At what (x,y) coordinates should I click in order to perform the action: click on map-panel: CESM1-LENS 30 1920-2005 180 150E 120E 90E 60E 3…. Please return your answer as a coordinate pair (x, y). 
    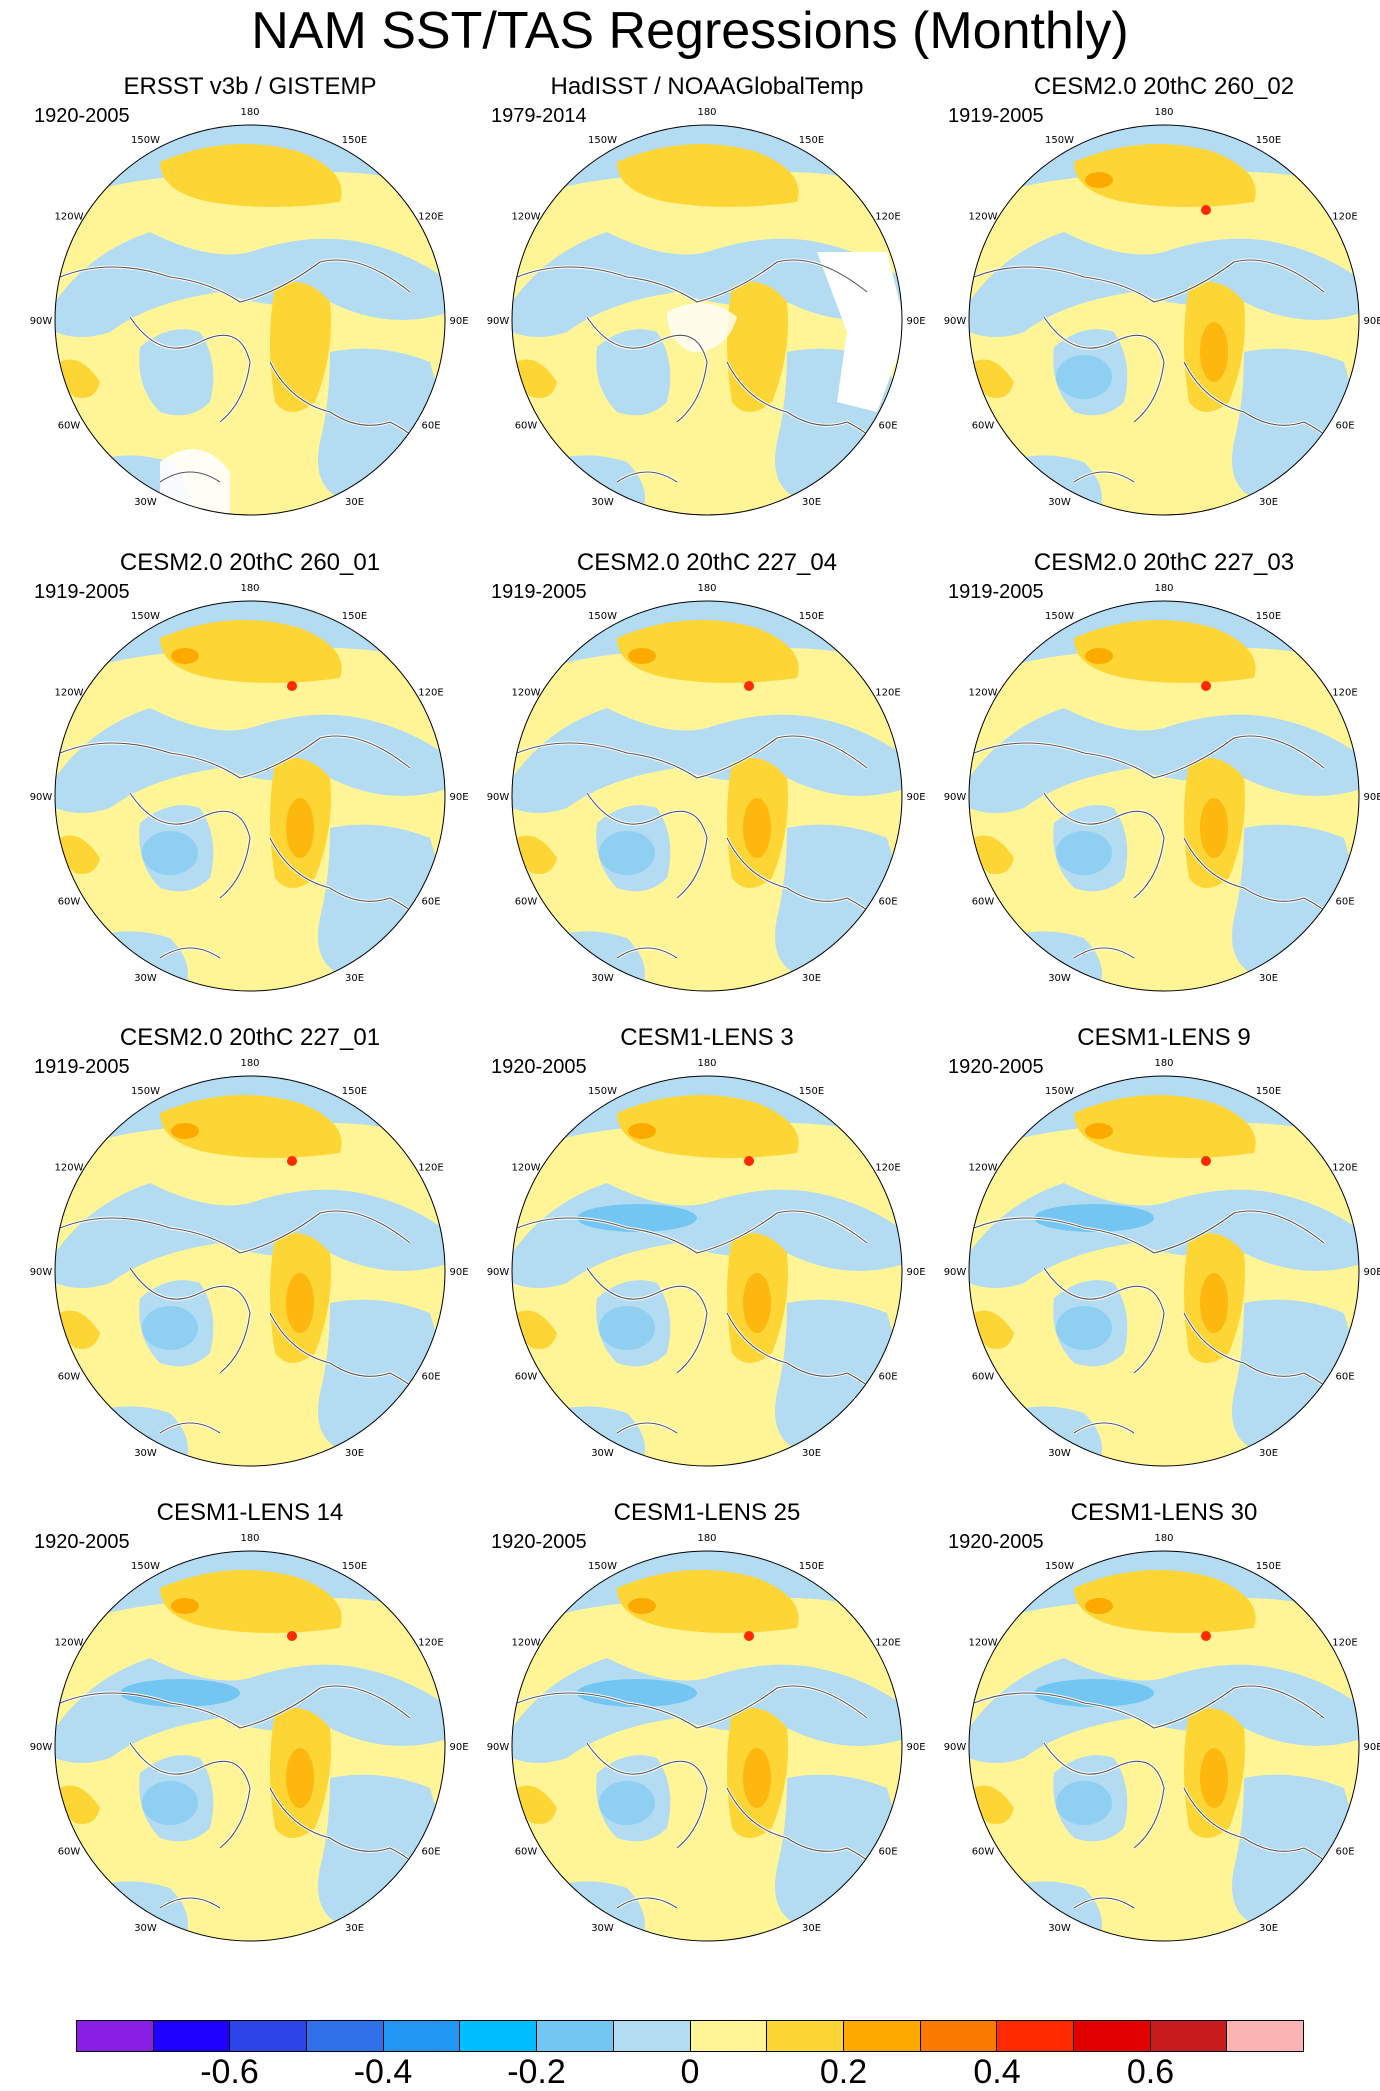
    Looking at the image, I should click on (1162, 1723).